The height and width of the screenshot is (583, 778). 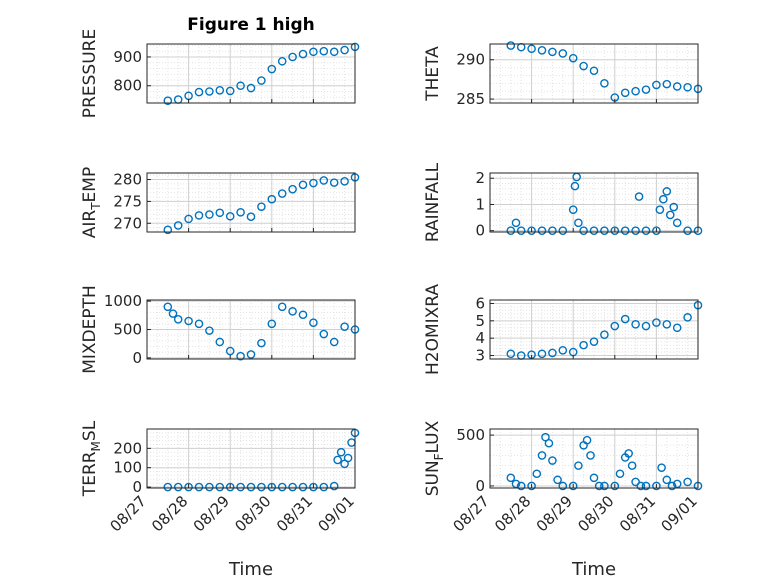 What do you see at coordinates (127, 57) in the screenshot?
I see `y-tick-label: 900` at bounding box center [127, 57].